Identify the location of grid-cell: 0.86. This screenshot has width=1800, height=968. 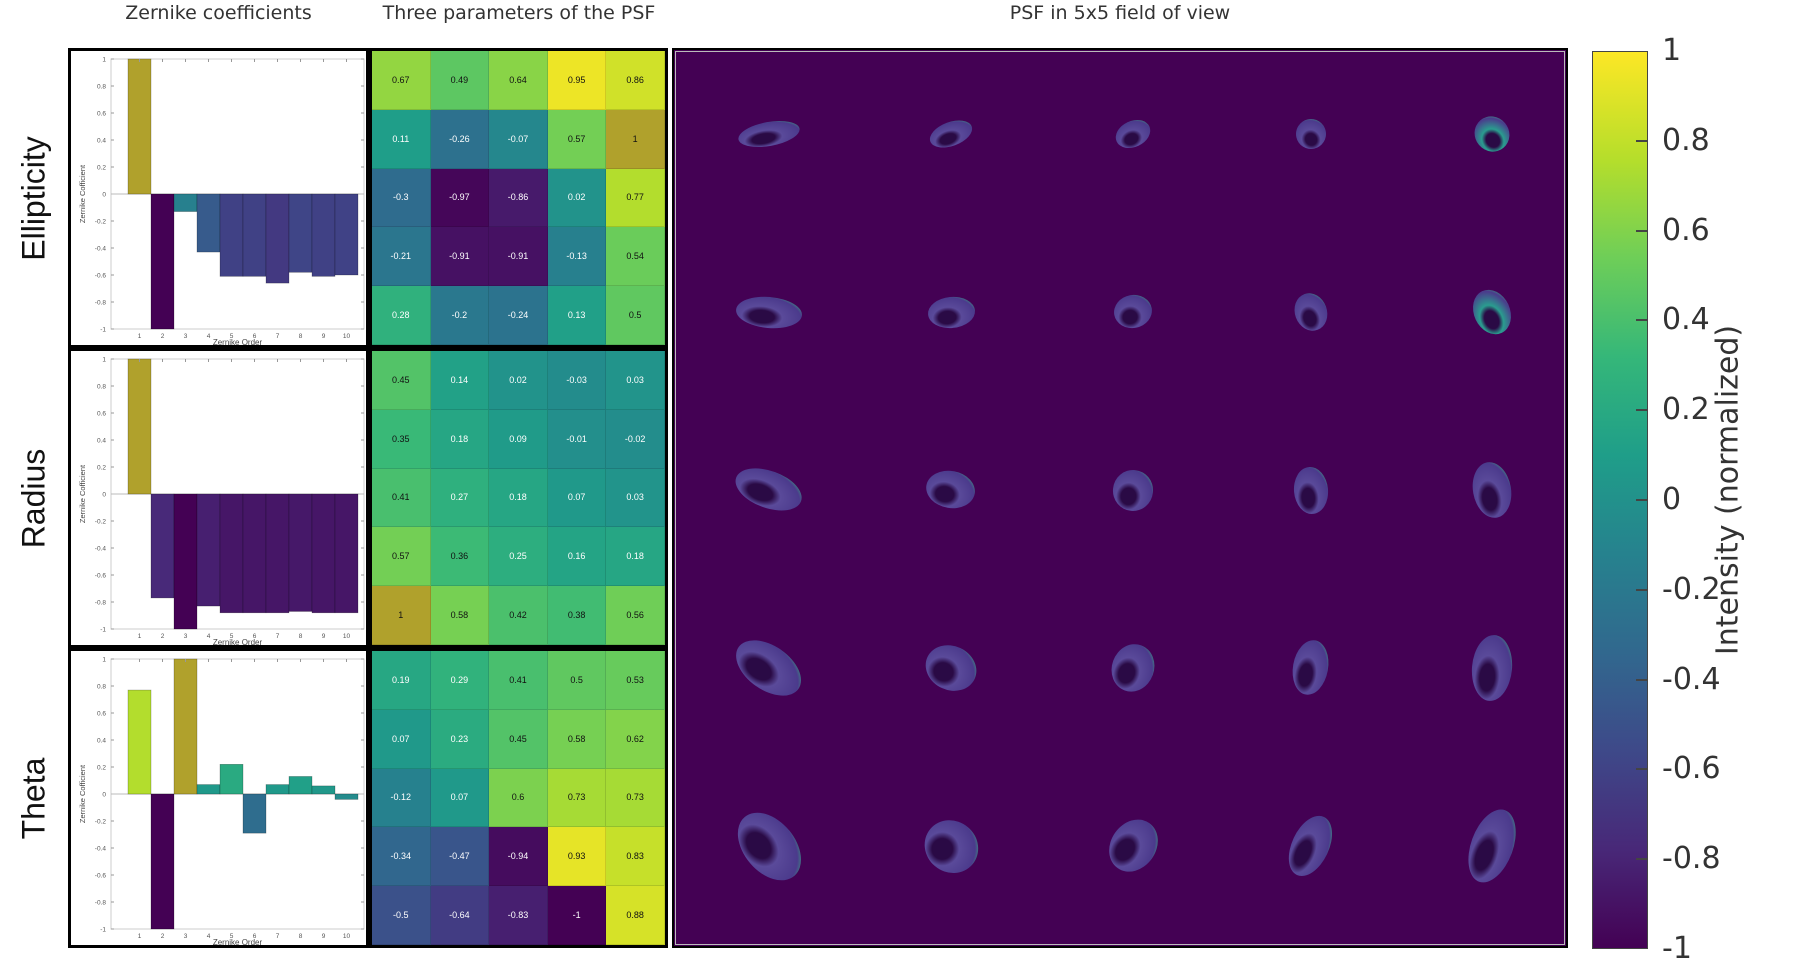
(635, 80).